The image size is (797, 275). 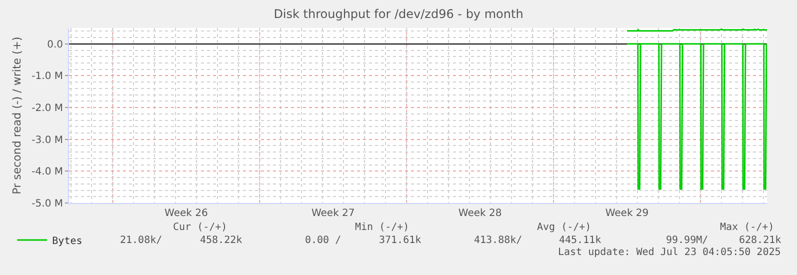 I want to click on text: 99.99M/, so click(x=687, y=240).